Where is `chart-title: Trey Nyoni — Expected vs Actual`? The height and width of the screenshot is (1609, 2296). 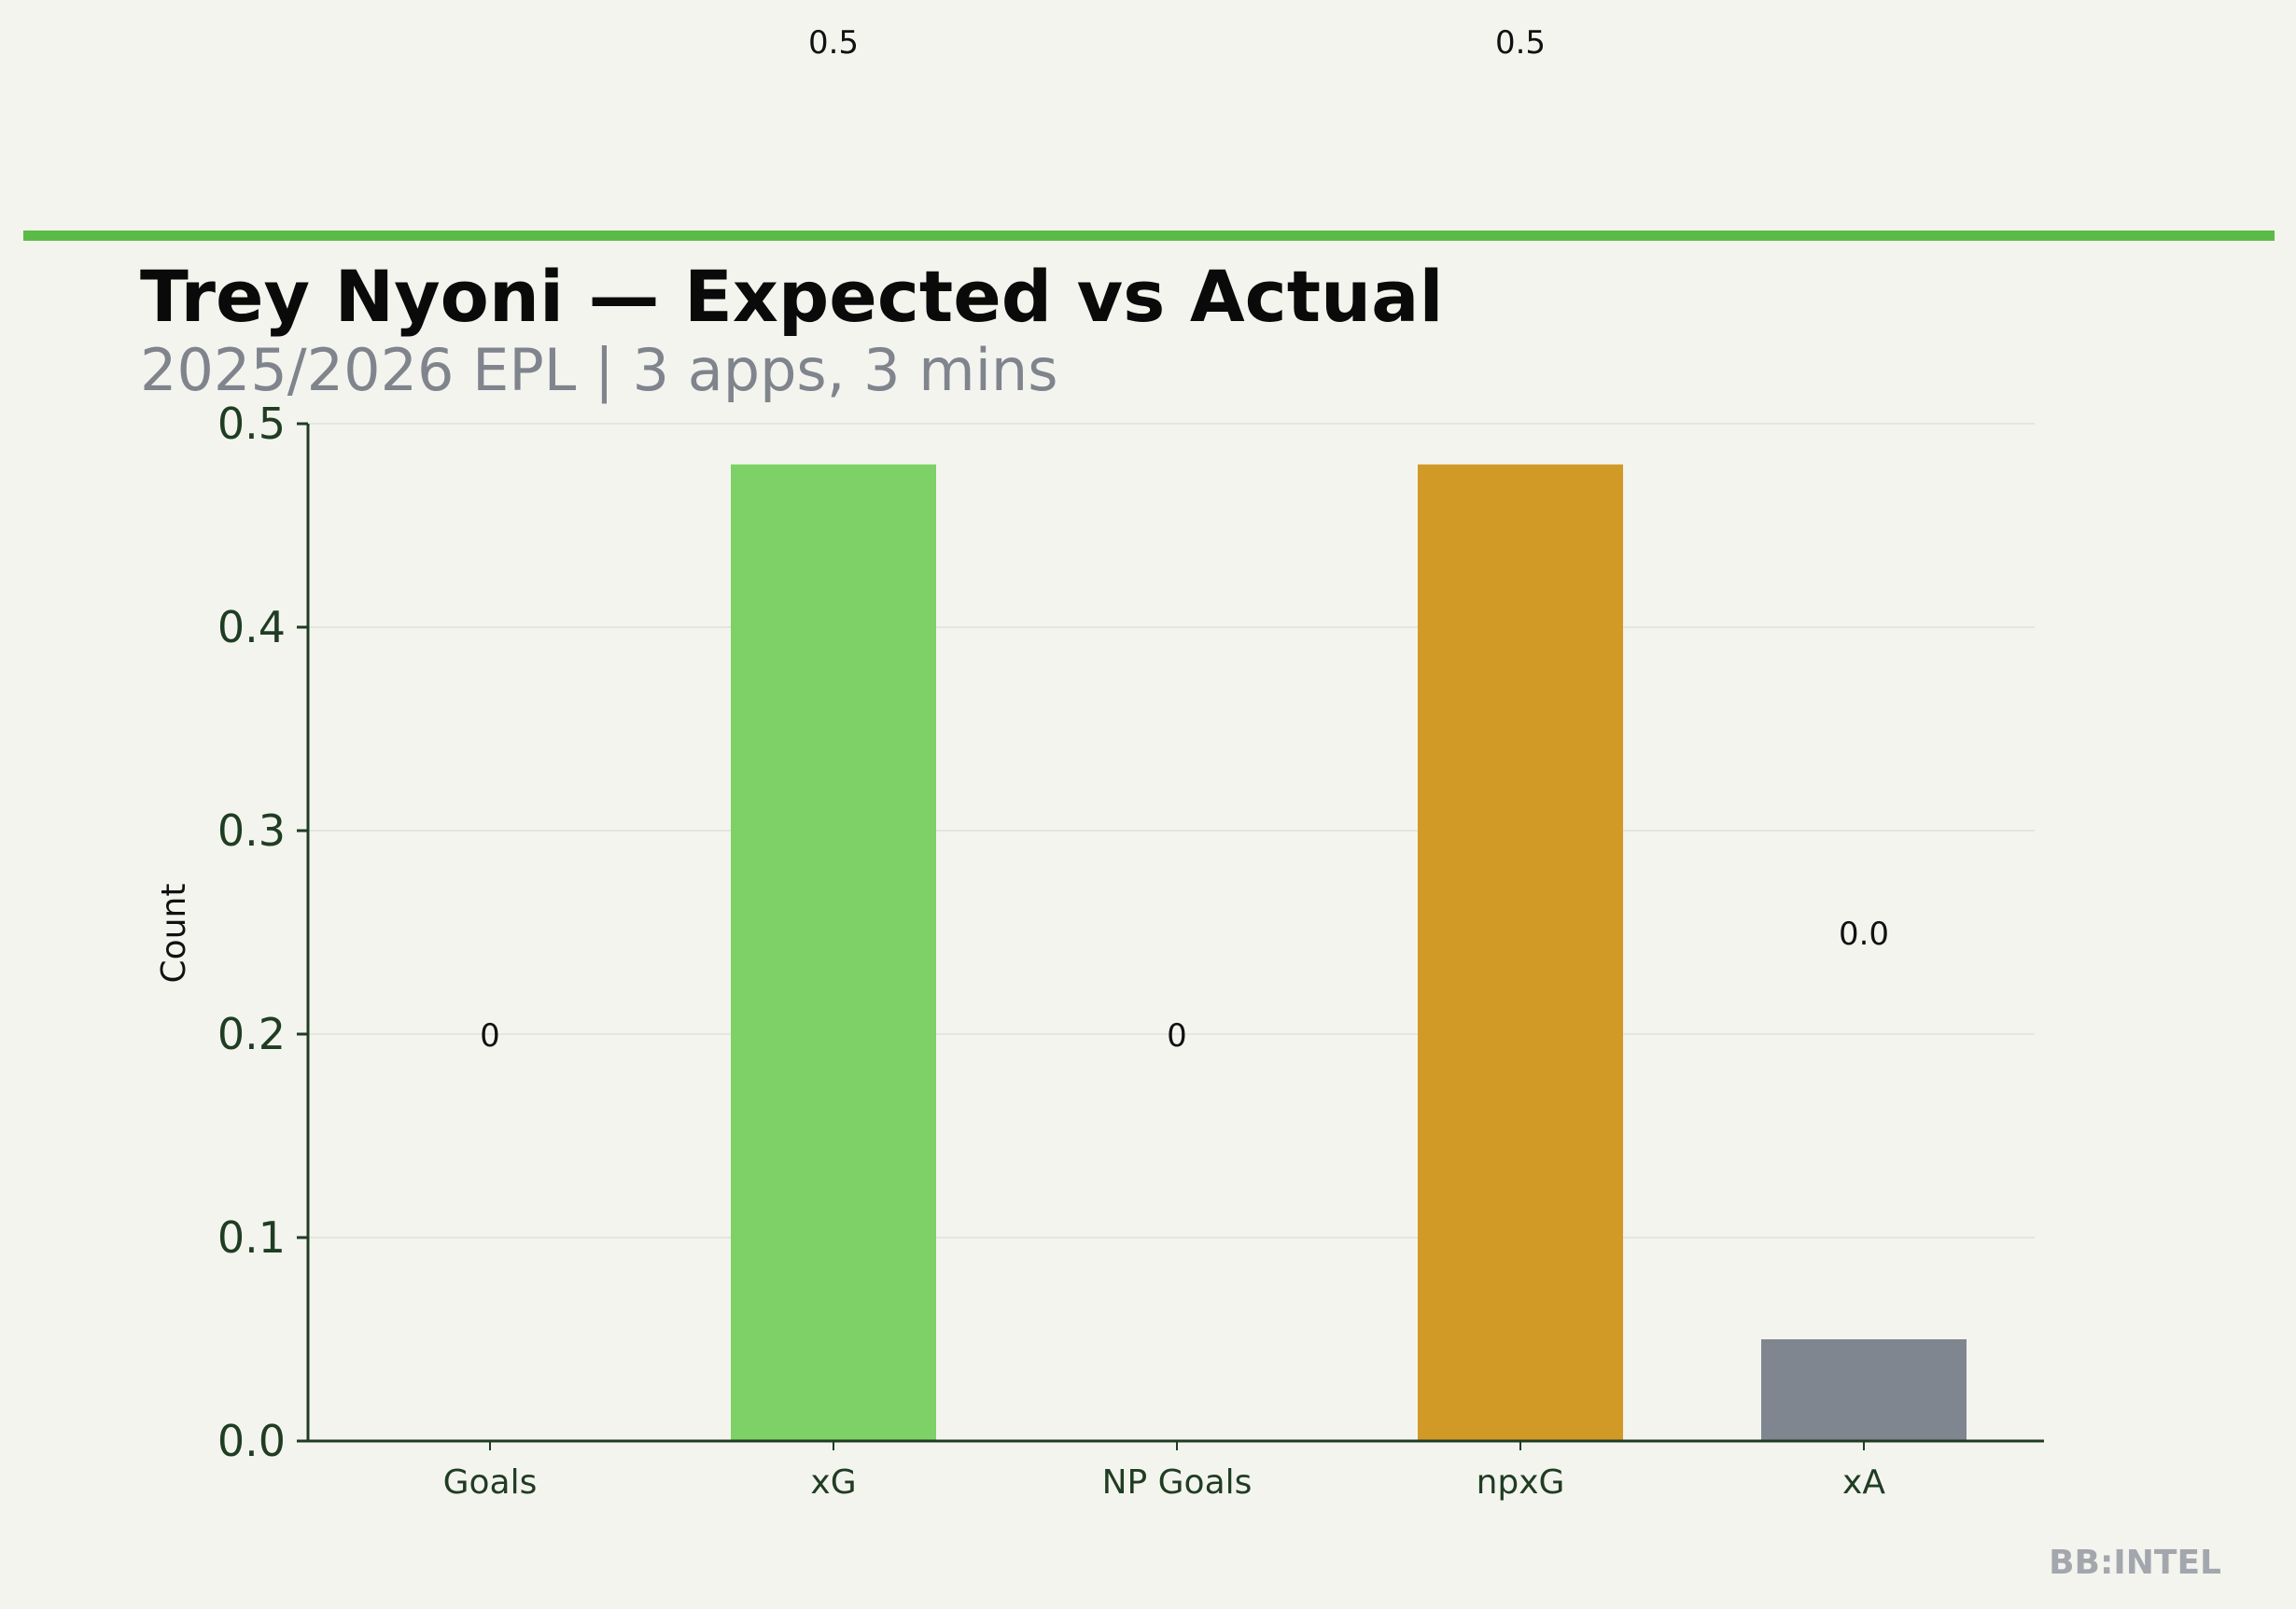
chart-title: Trey Nyoni — Expected vs Actual is located at coordinates (792, 297).